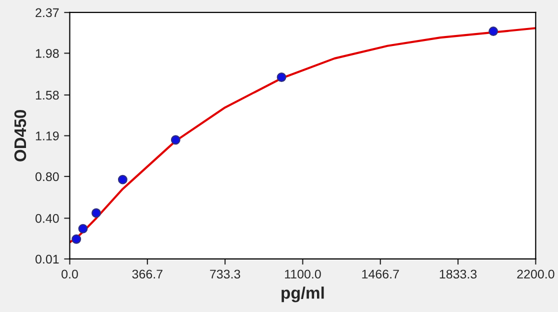 This screenshot has width=558, height=312. What do you see at coordinates (303, 274) in the screenshot?
I see `x-tick-label: 1100.0` at bounding box center [303, 274].